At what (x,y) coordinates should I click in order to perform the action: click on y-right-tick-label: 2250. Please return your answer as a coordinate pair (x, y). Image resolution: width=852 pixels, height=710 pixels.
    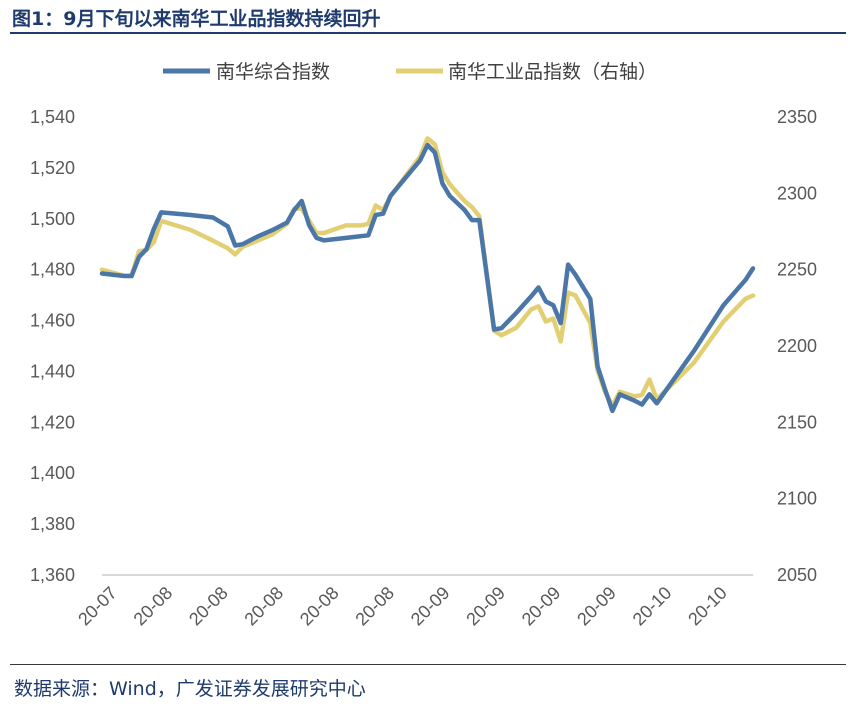
    Looking at the image, I should click on (797, 270).